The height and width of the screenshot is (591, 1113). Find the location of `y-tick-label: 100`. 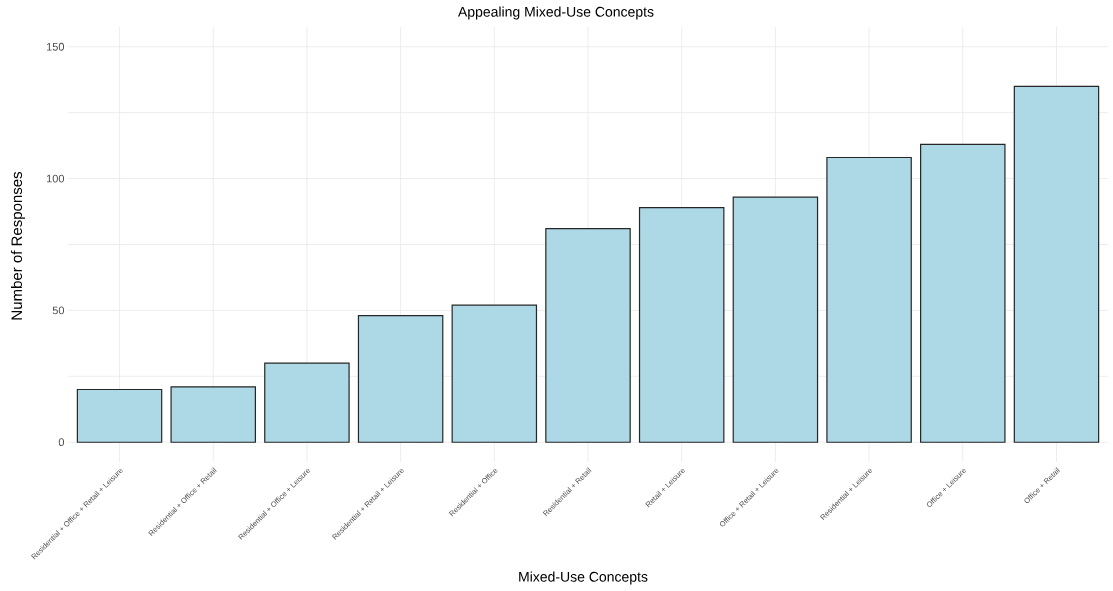

y-tick-label: 100 is located at coordinates (55, 178).